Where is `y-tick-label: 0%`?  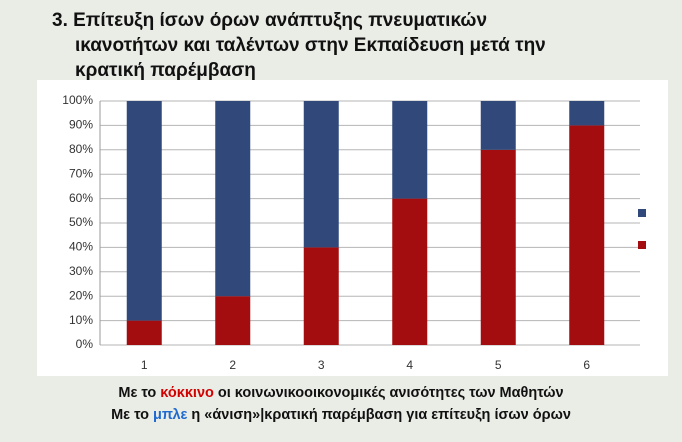 y-tick-label: 0% is located at coordinates (85, 344).